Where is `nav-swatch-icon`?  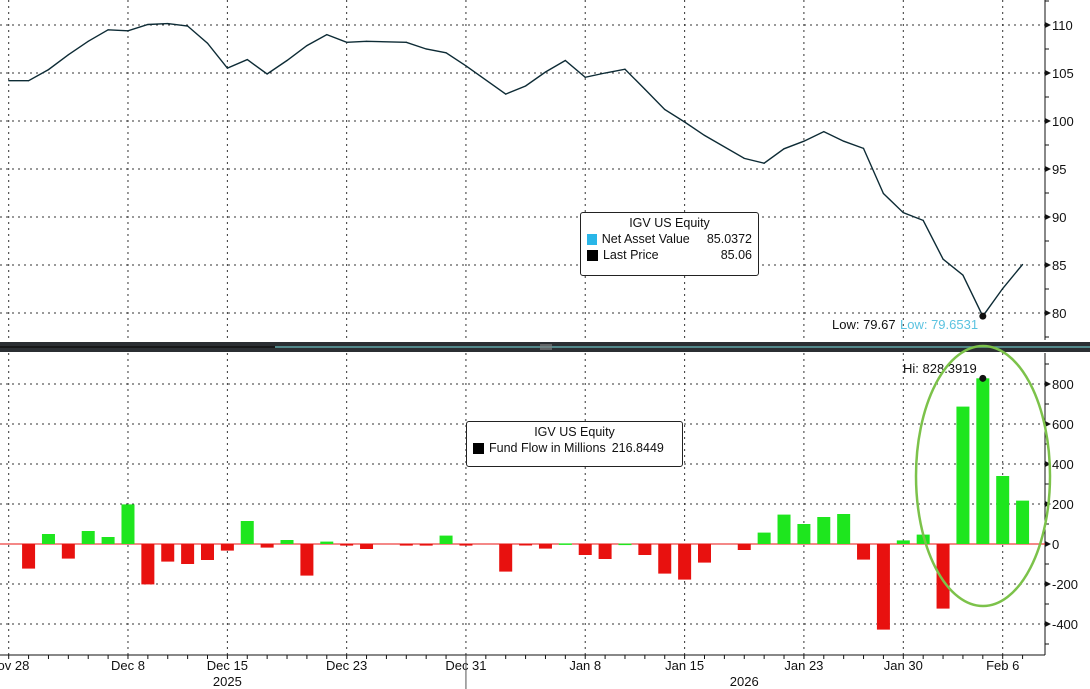 nav-swatch-icon is located at coordinates (592, 239).